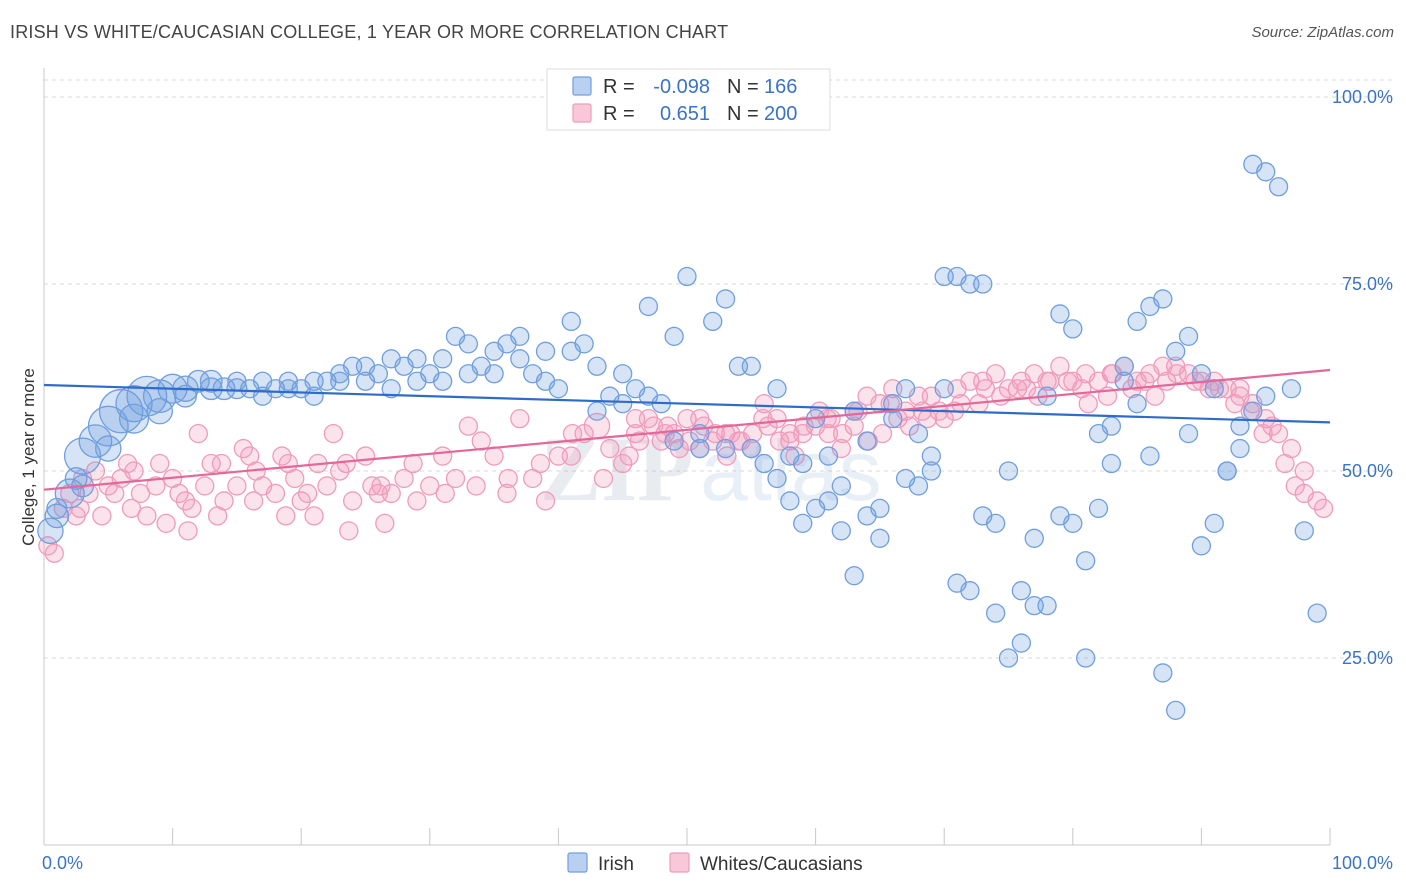  What do you see at coordinates (1362, 863) in the screenshot?
I see `x-tick-label-max: 100.0%` at bounding box center [1362, 863].